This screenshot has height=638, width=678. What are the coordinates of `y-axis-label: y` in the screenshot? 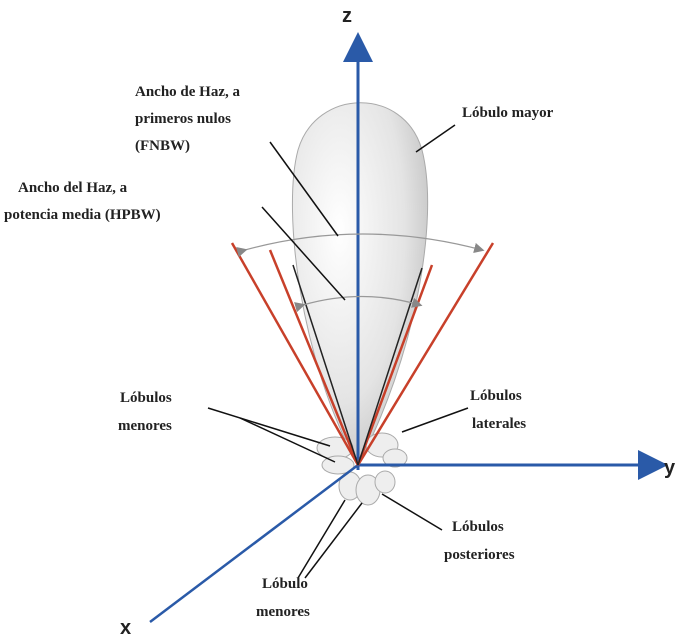 It's located at (670, 468).